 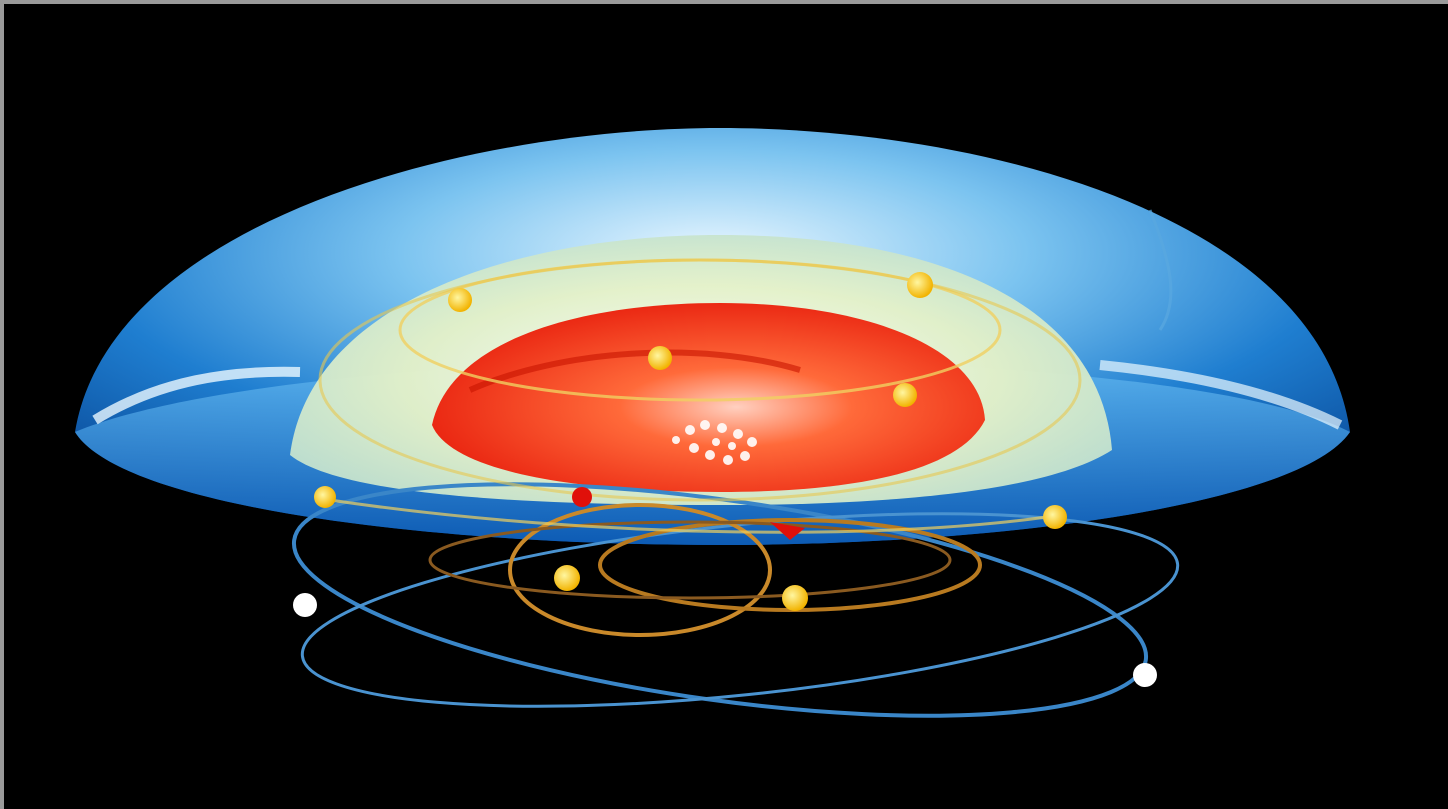 I want to click on nucleus, so click(x=714, y=442).